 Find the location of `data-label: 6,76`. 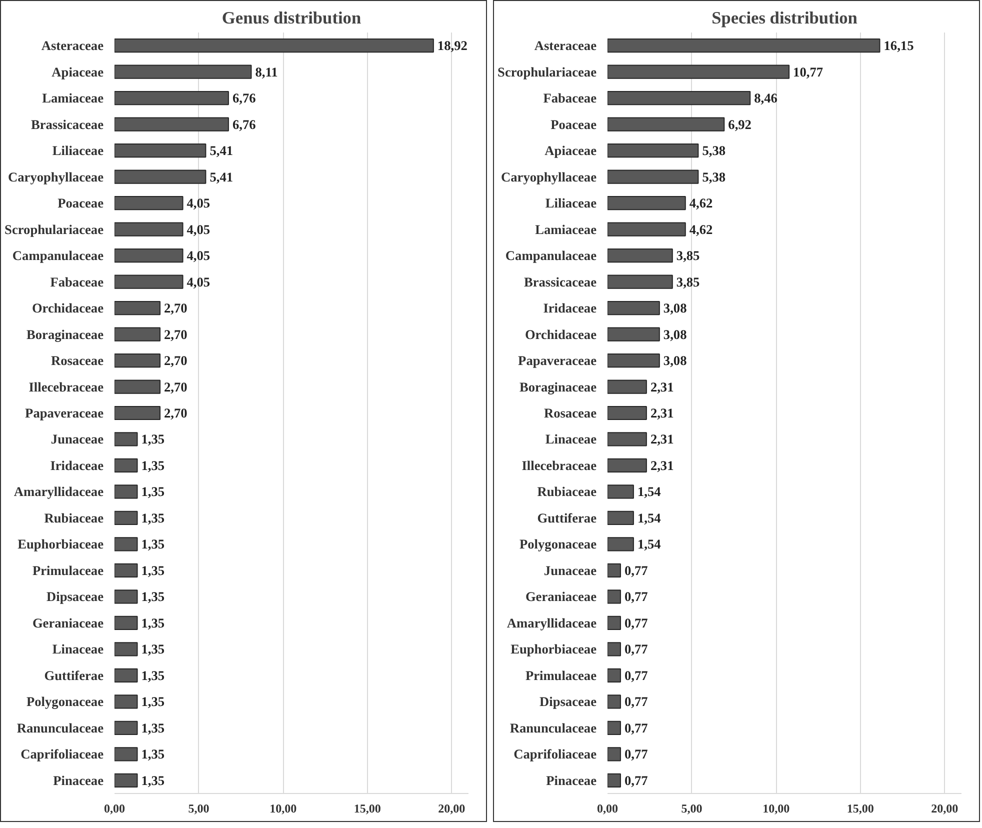

data-label: 6,76 is located at coordinates (244, 98).